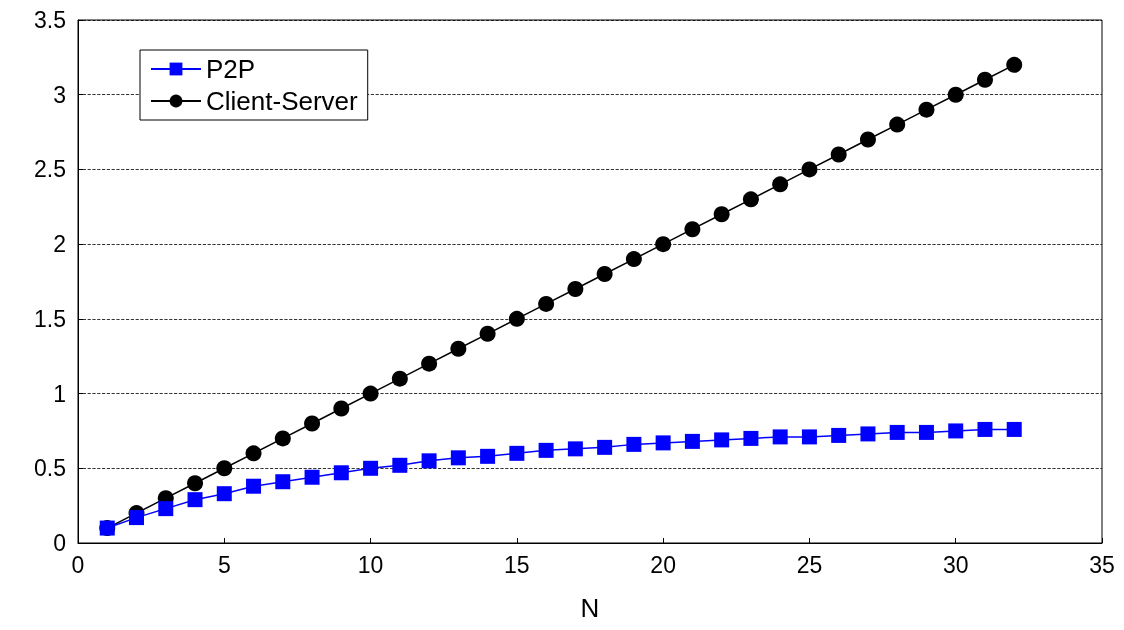 Image resolution: width=1124 pixels, height=630 pixels. What do you see at coordinates (370, 564) in the screenshot?
I see `x-tick-label: 10` at bounding box center [370, 564].